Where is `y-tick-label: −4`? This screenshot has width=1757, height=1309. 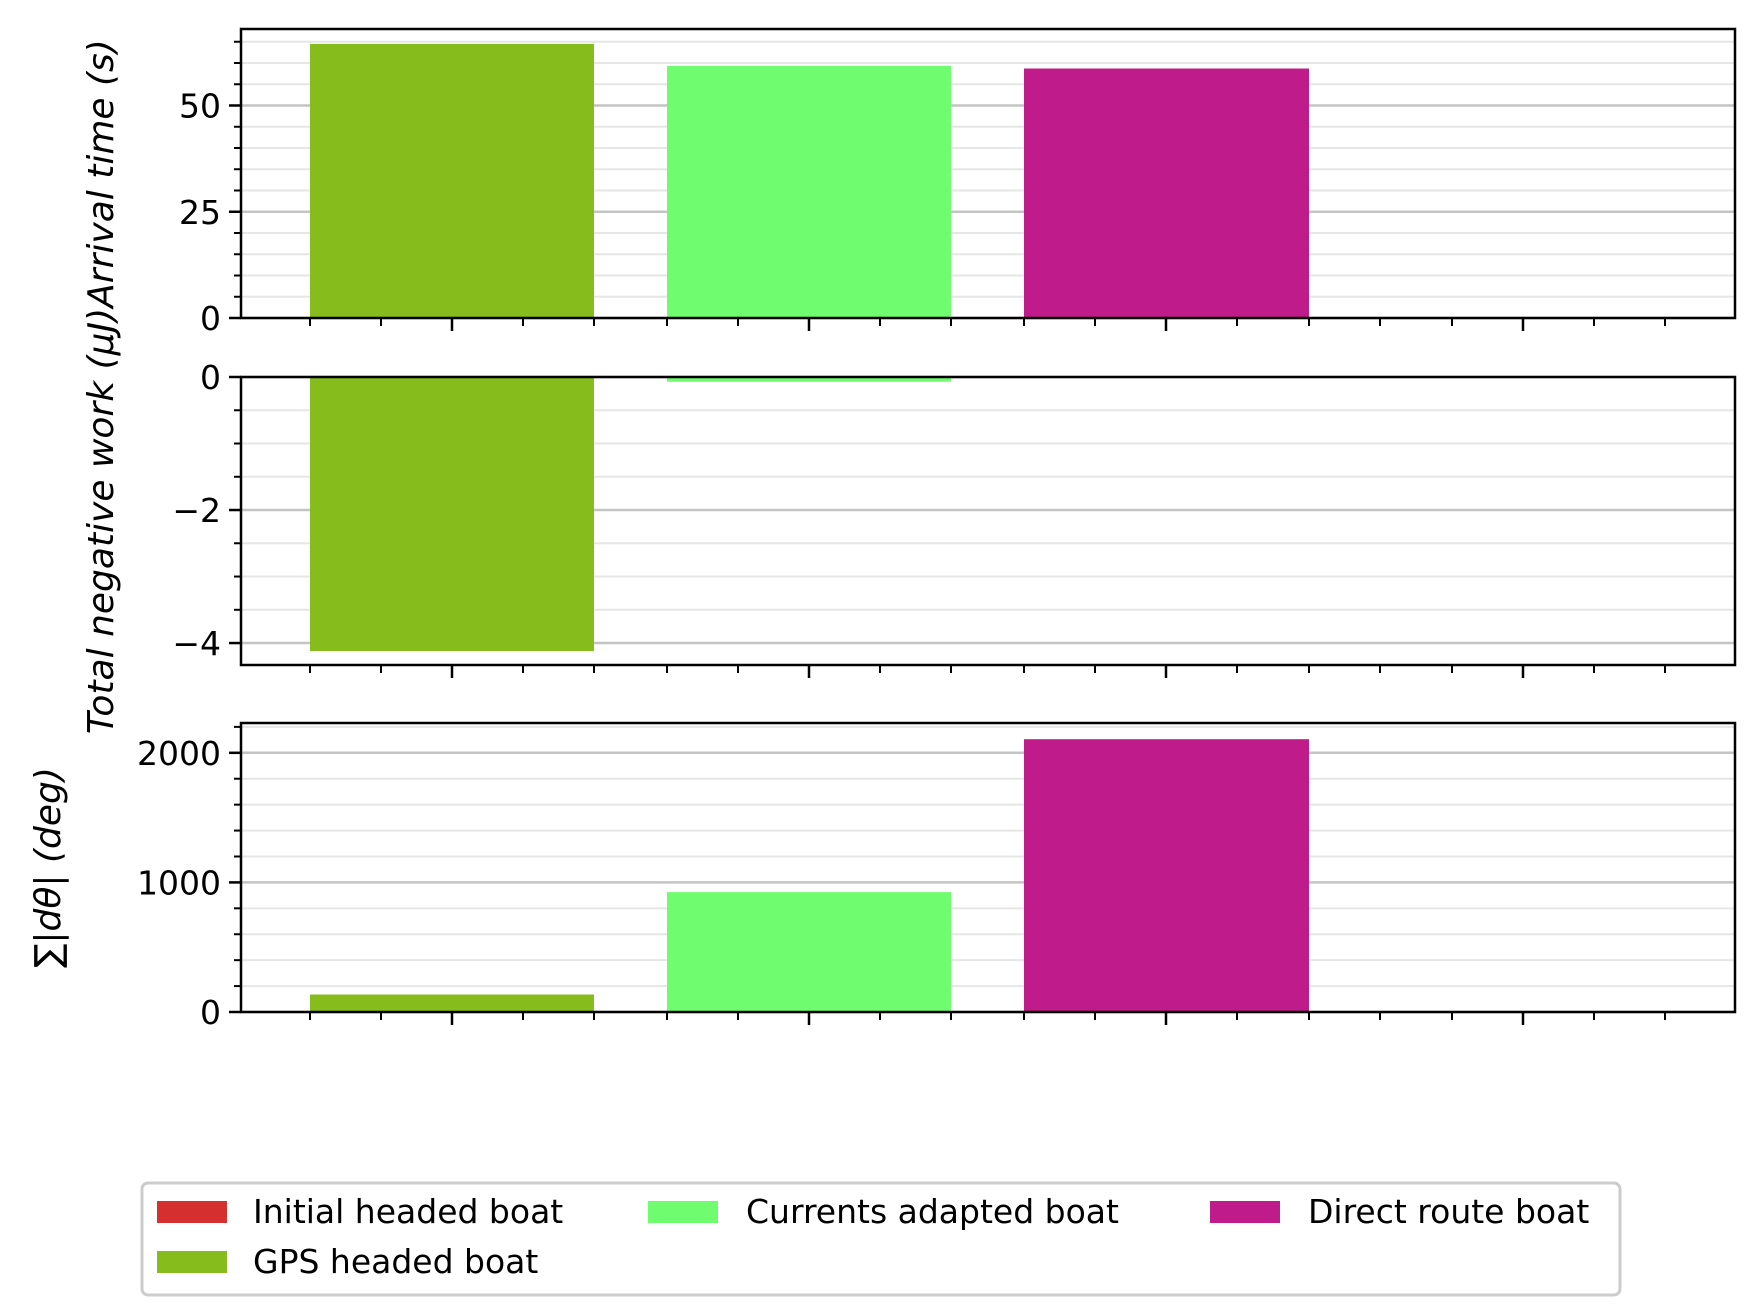 y-tick-label: −4 is located at coordinates (196, 643).